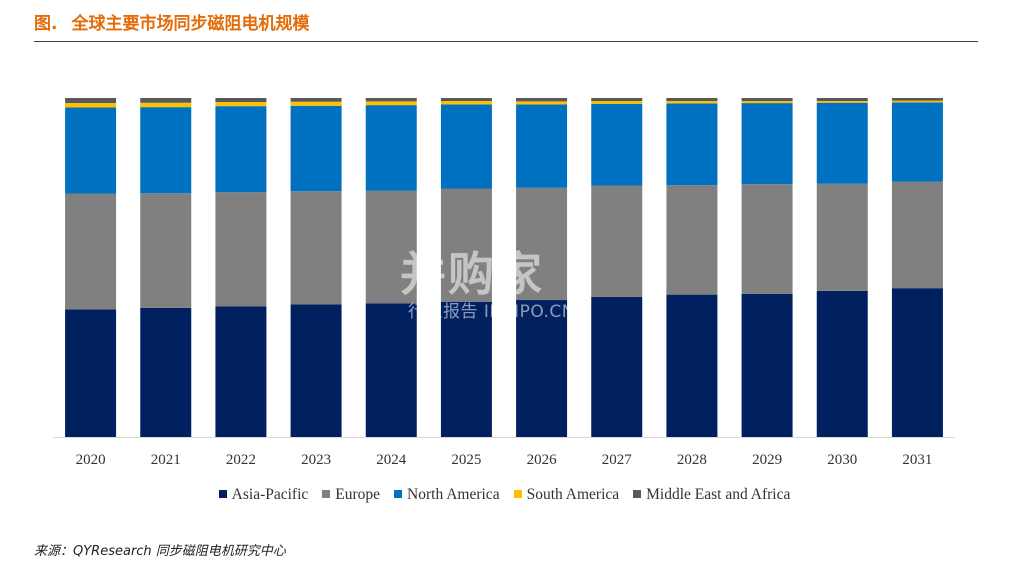 The height and width of the screenshot is (571, 1009). I want to click on x-tick-label: 2028, so click(692, 460).